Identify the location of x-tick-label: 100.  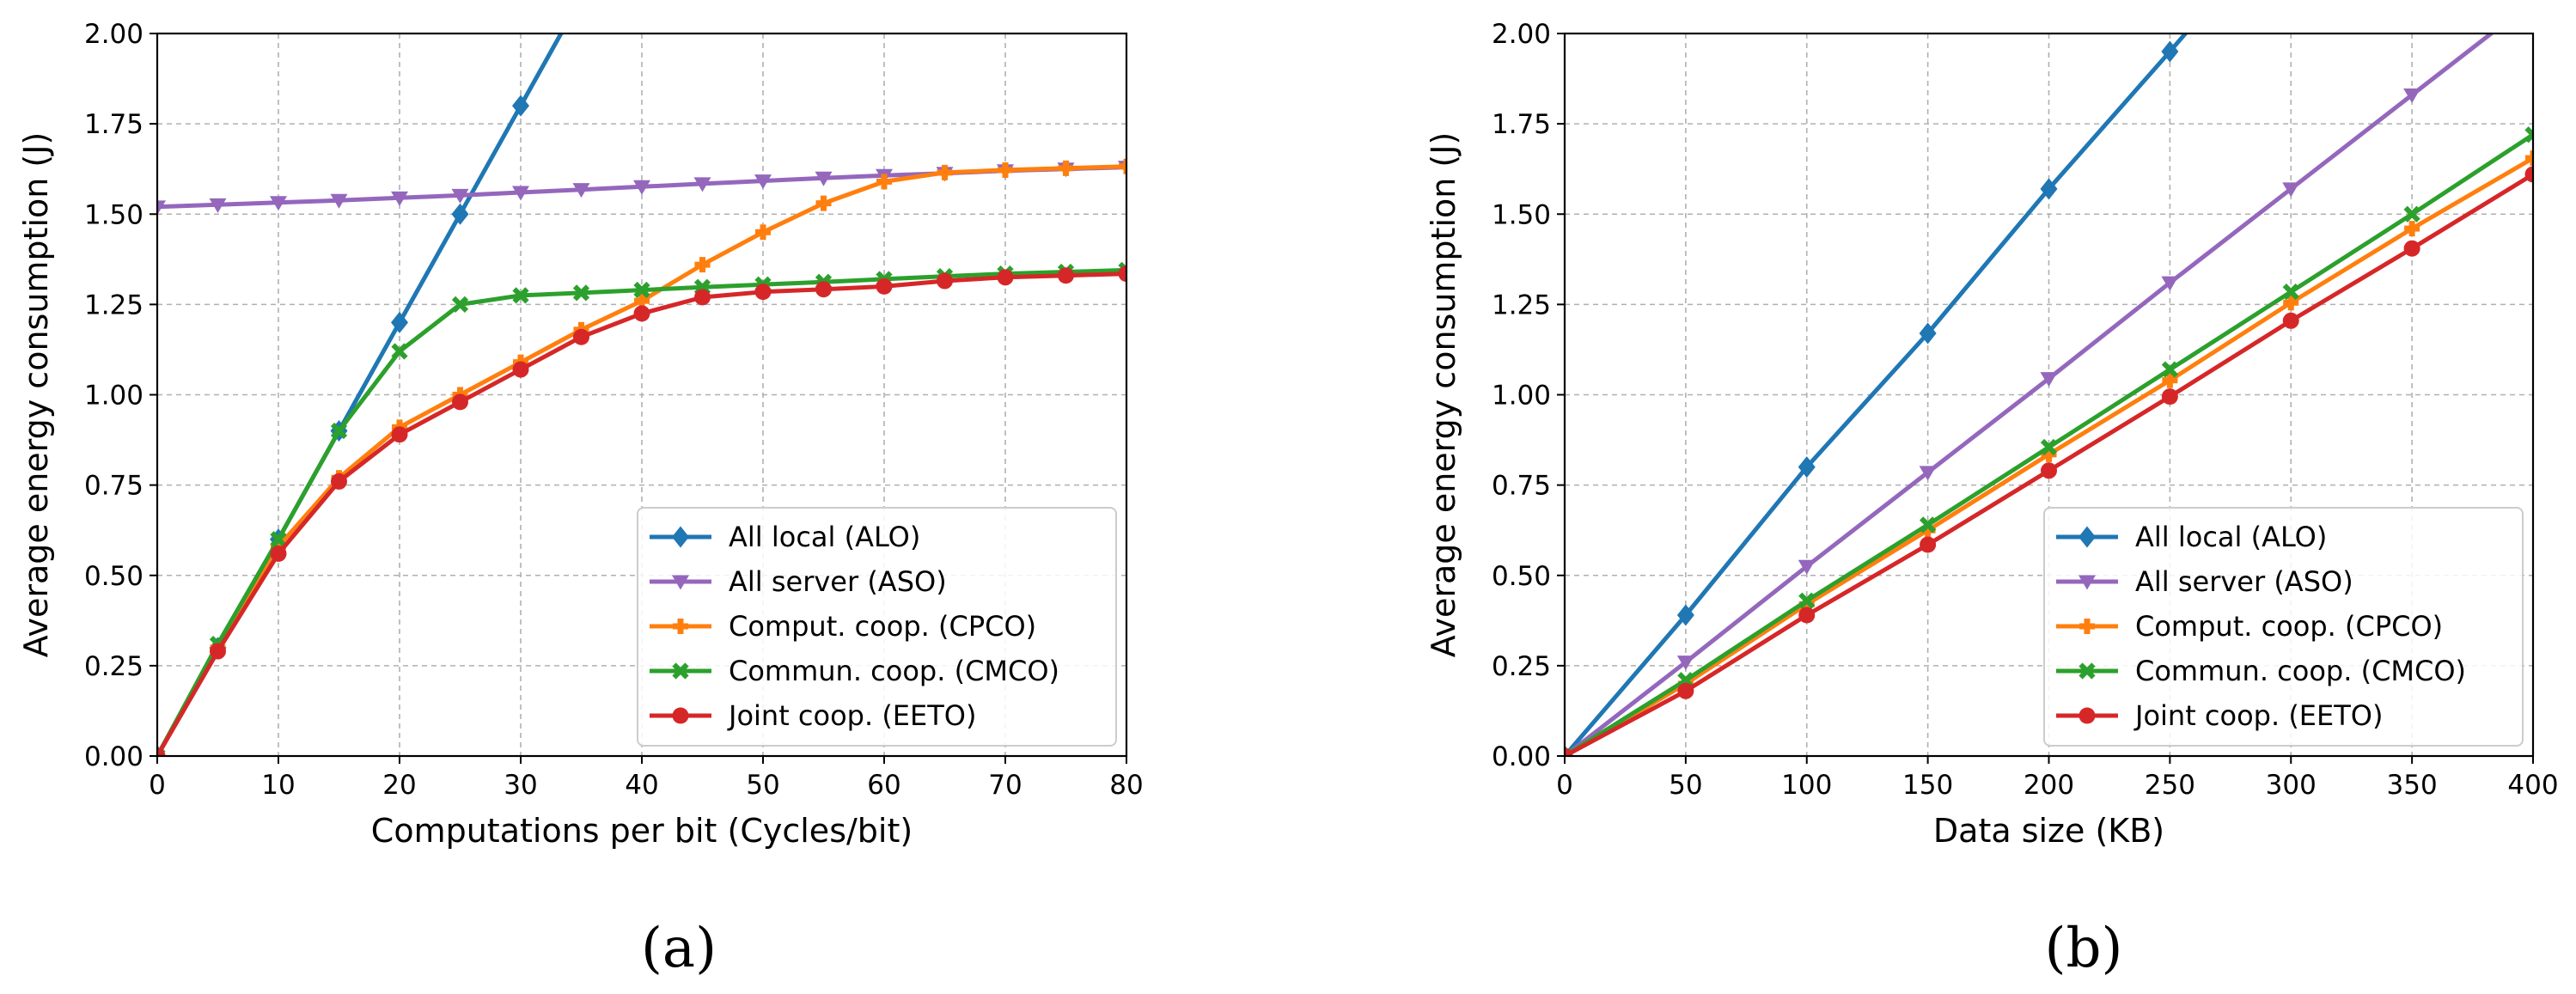
(1806, 785).